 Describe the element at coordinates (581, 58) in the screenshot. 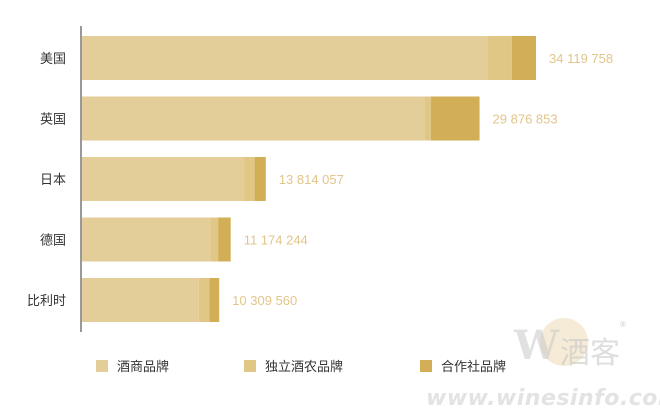

I see `value-label-0: 34 119 758` at that location.